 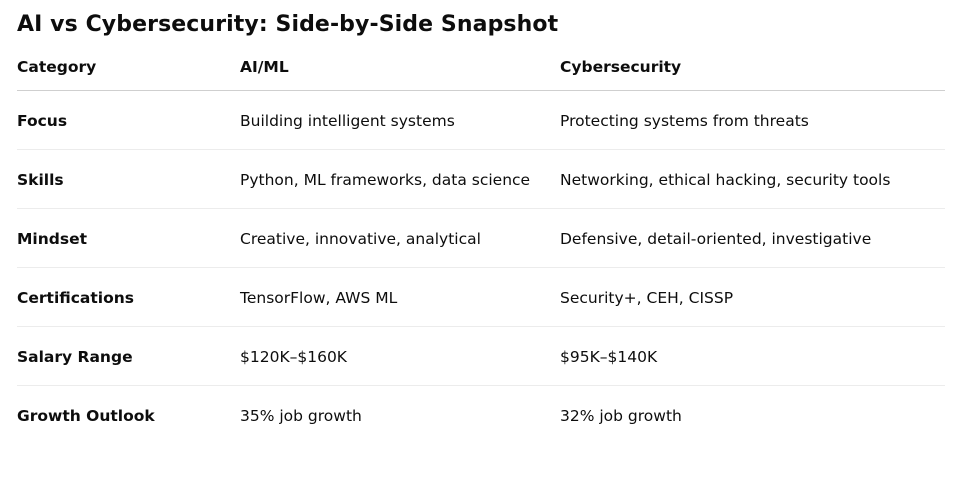 What do you see at coordinates (752, 356) in the screenshot?
I see `row-cybersecurity-value: $95K–$140K` at bounding box center [752, 356].